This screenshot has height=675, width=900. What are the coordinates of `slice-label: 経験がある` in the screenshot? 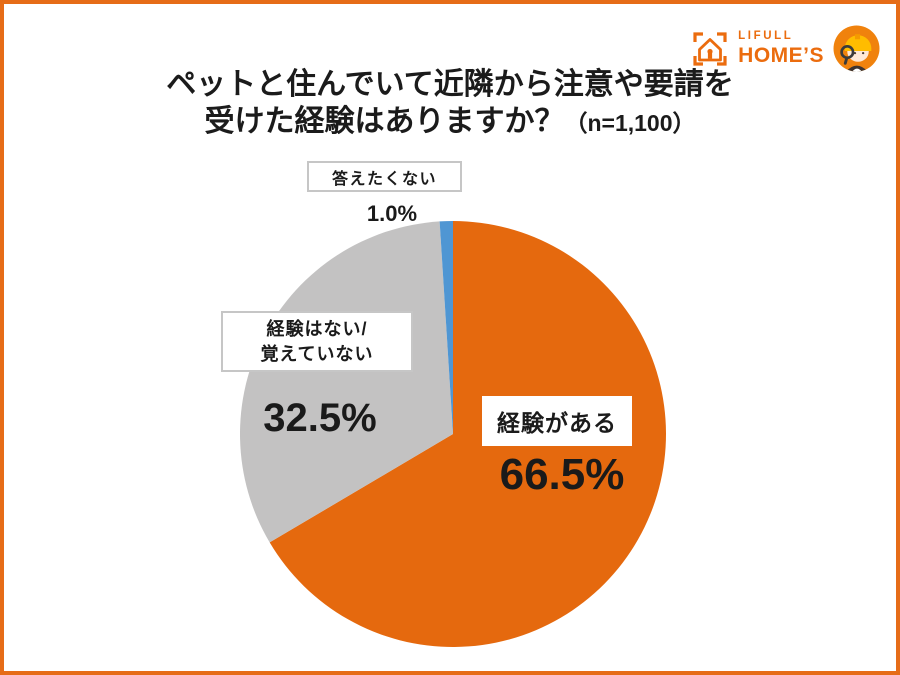 It's located at (557, 423).